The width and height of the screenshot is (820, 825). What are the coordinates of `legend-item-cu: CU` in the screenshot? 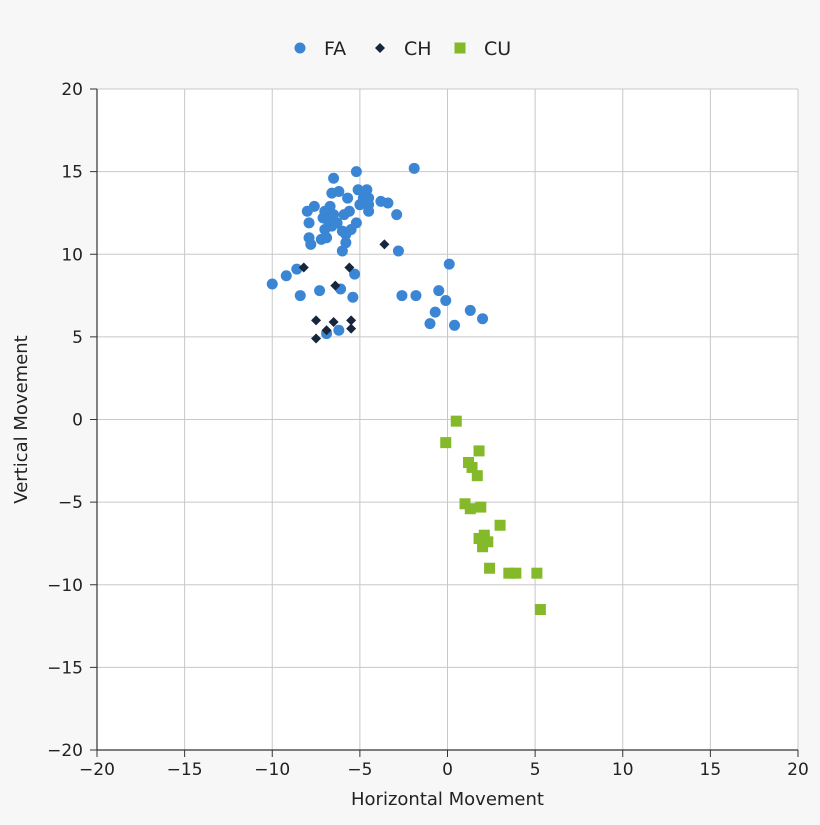 It's located at (483, 49).